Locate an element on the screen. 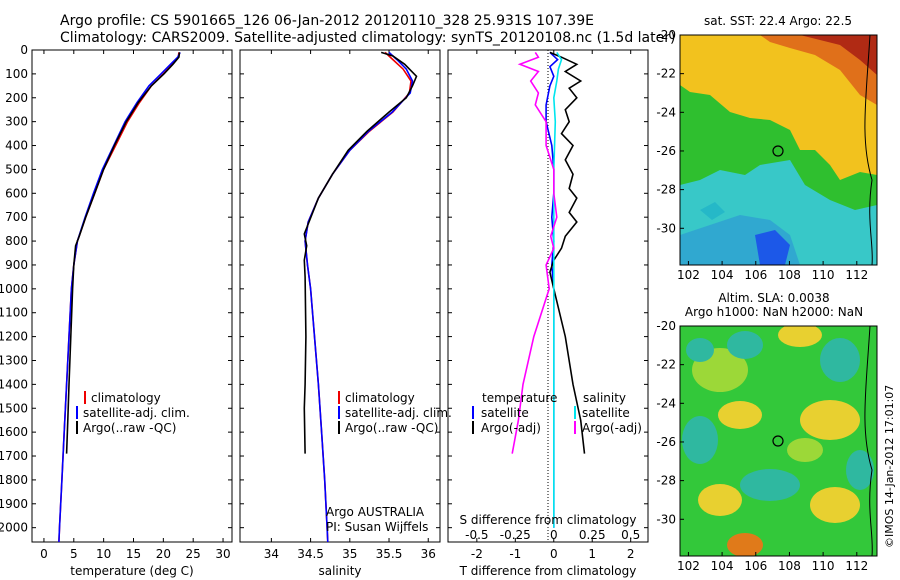  sst-map-frame is located at coordinates (778, 150).